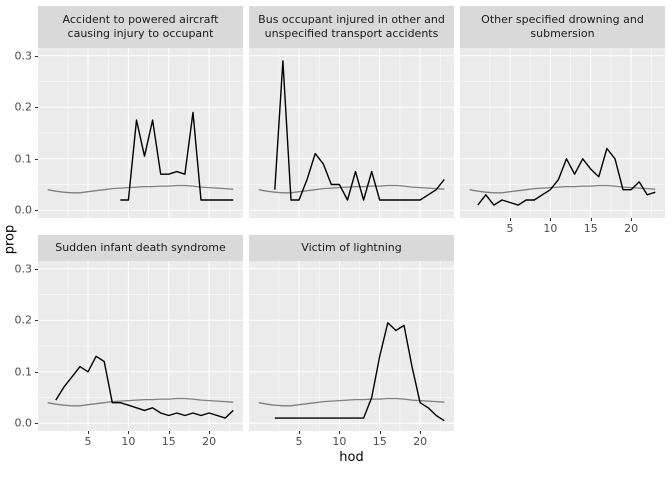  I want to click on facet-title: Other specified drowning and submersion, so click(562, 26).